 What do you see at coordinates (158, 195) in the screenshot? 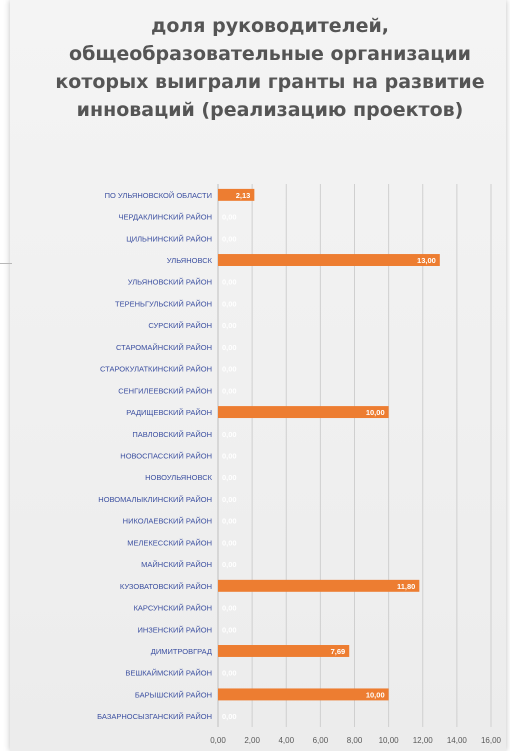
I see `category-label: ПО УЛЬЯНОВСКОЙ ОБЛАСТИ` at bounding box center [158, 195].